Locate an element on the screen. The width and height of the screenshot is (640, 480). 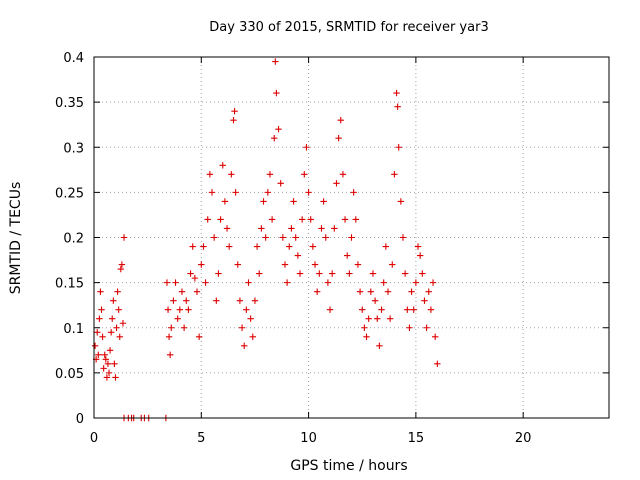
y-tick-labels: 0 0.05 0.1 0.15 0.2 0.25 0.3 0.35 0.4 is located at coordinates (69, 239).